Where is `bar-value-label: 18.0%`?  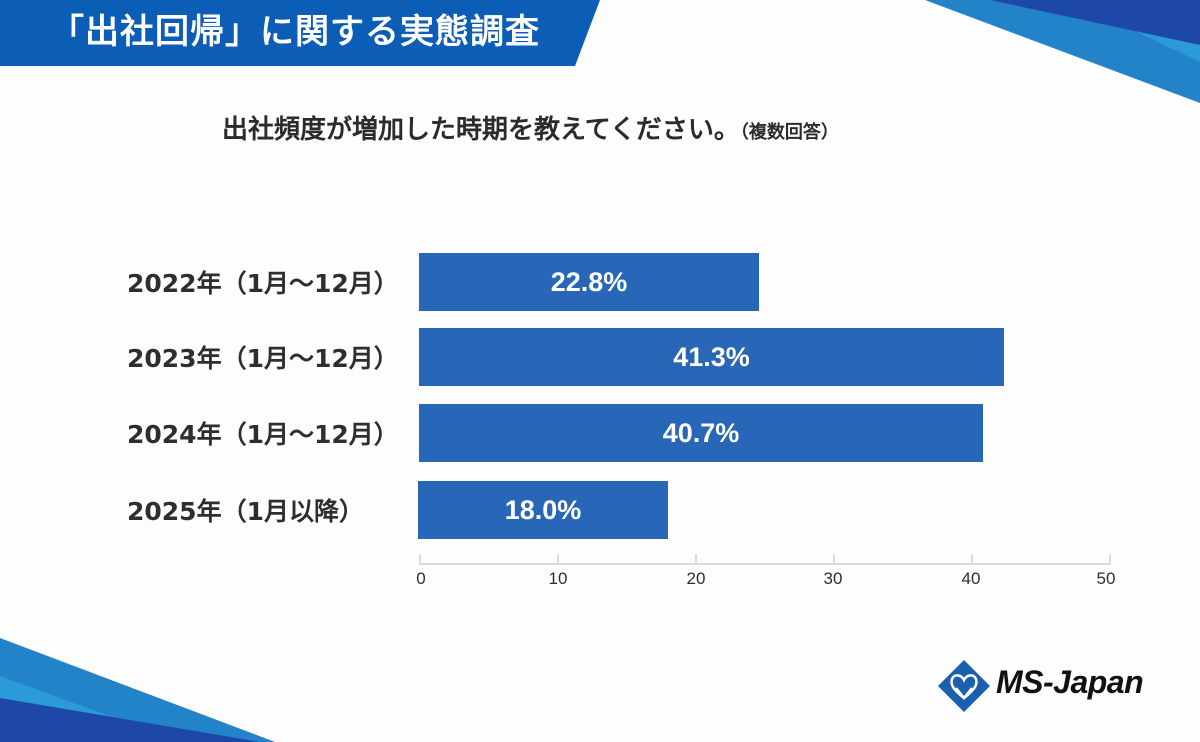 bar-value-label: 18.0% is located at coordinates (543, 509).